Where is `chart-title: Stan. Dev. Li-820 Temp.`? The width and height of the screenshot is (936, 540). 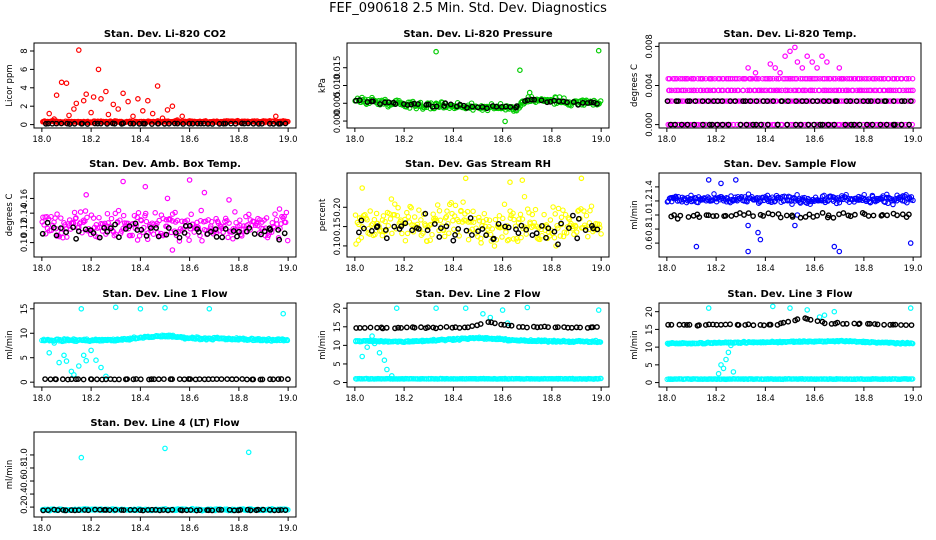 chart-title: Stan. Dev. Li-820 Temp. is located at coordinates (789, 34).